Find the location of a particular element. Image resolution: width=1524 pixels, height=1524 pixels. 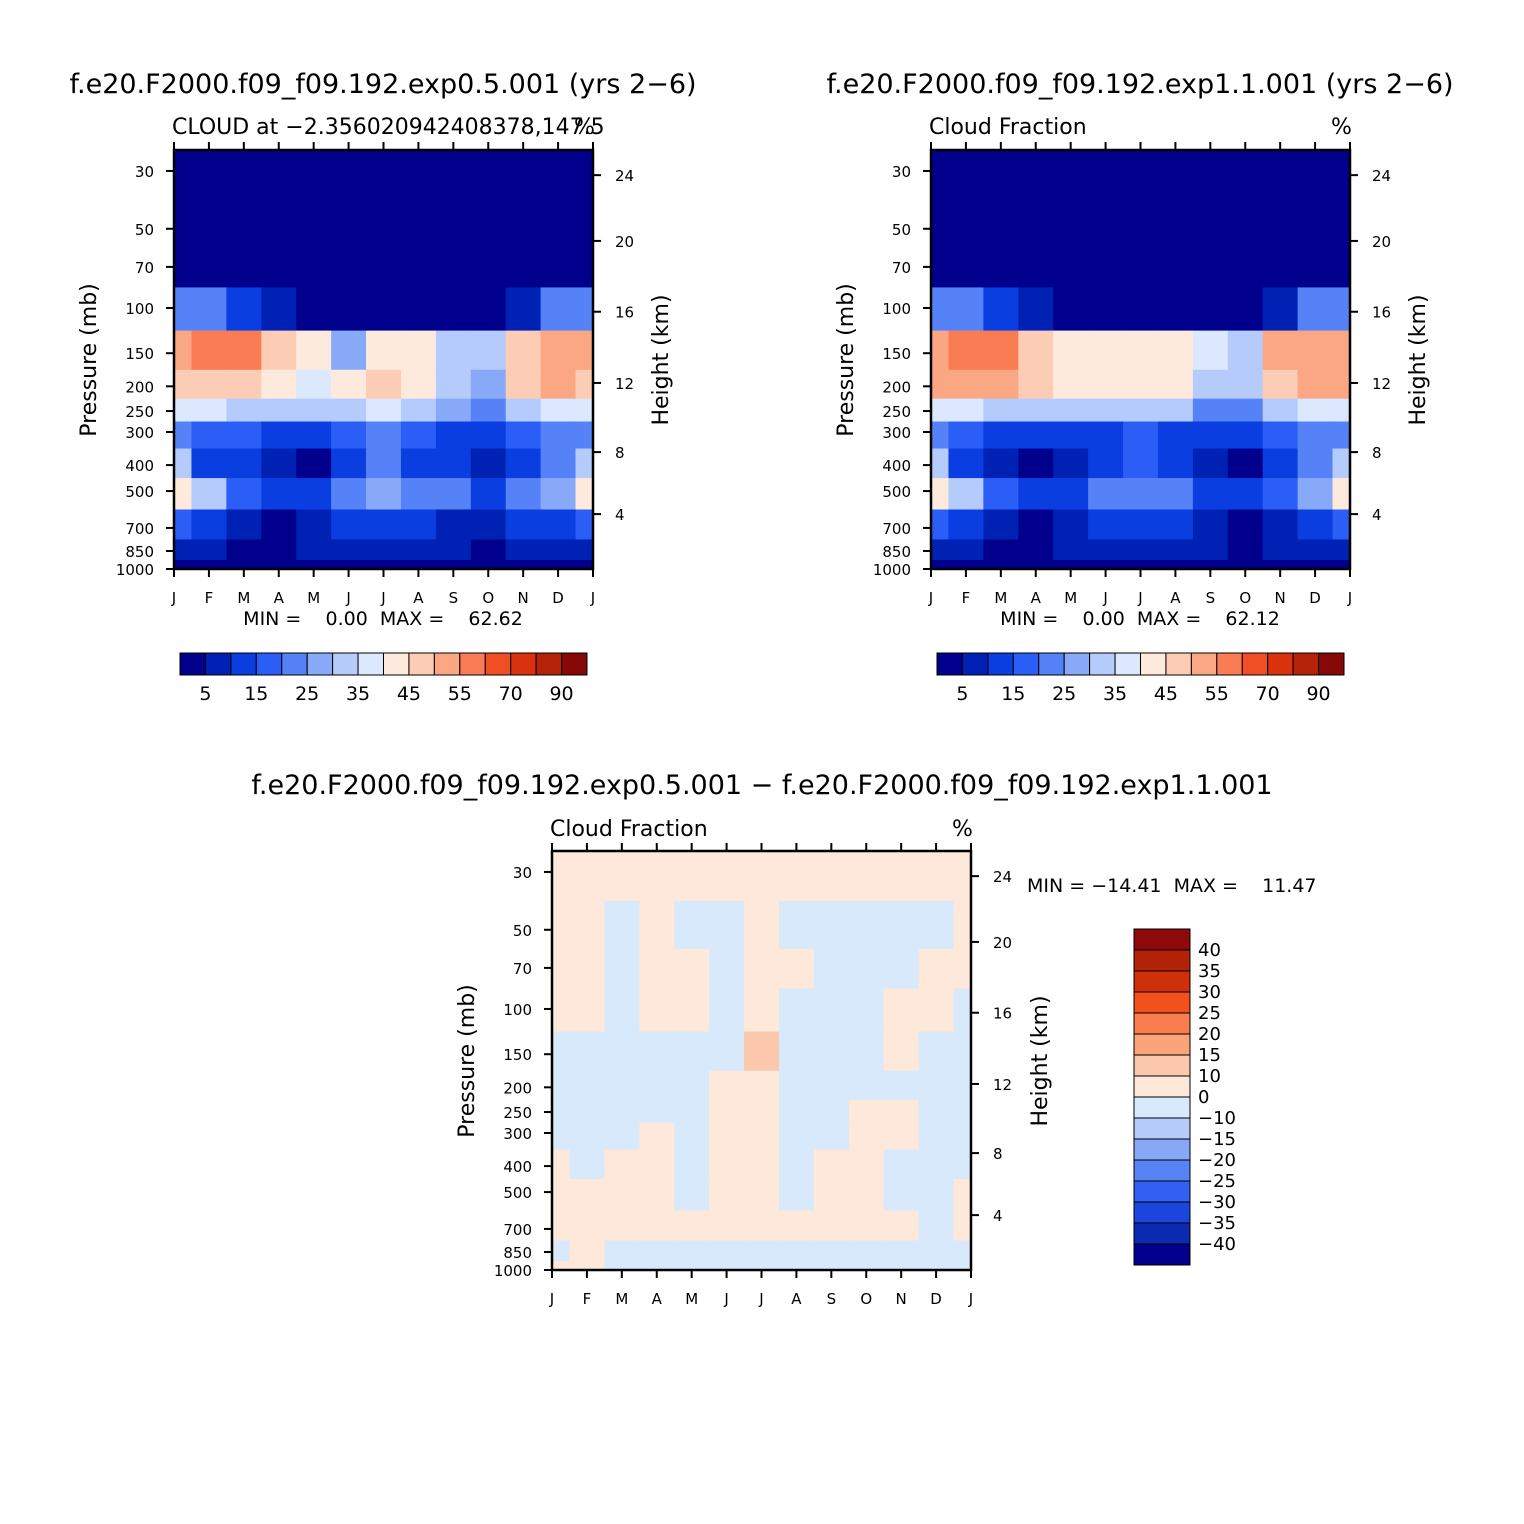

y2-tick-label: 8 is located at coordinates (998, 1154).